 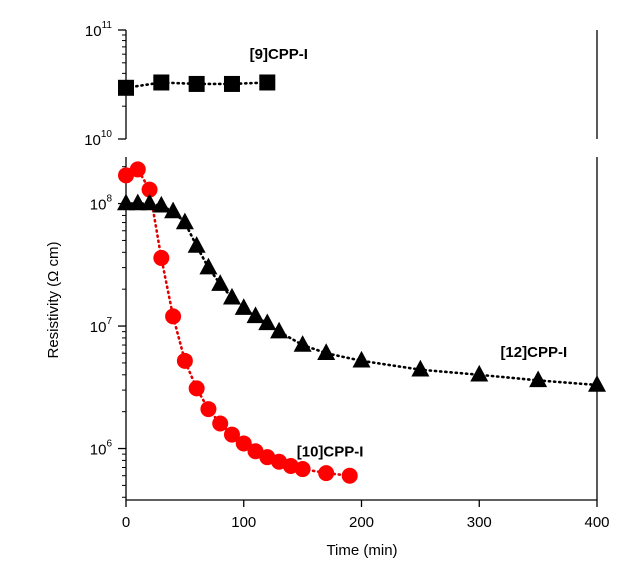 I want to click on y-axis-title: Resistivity (Ω cm), so click(x=53, y=299).